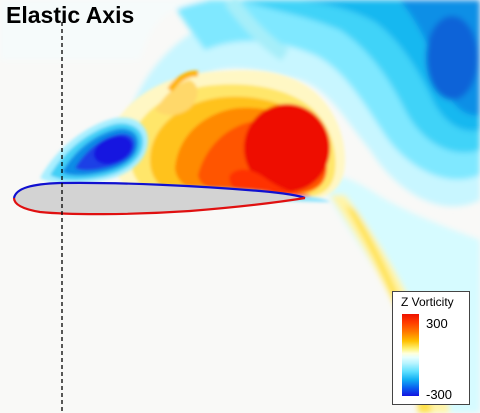  I want to click on airfoil-upper-surface, so click(159, 190).